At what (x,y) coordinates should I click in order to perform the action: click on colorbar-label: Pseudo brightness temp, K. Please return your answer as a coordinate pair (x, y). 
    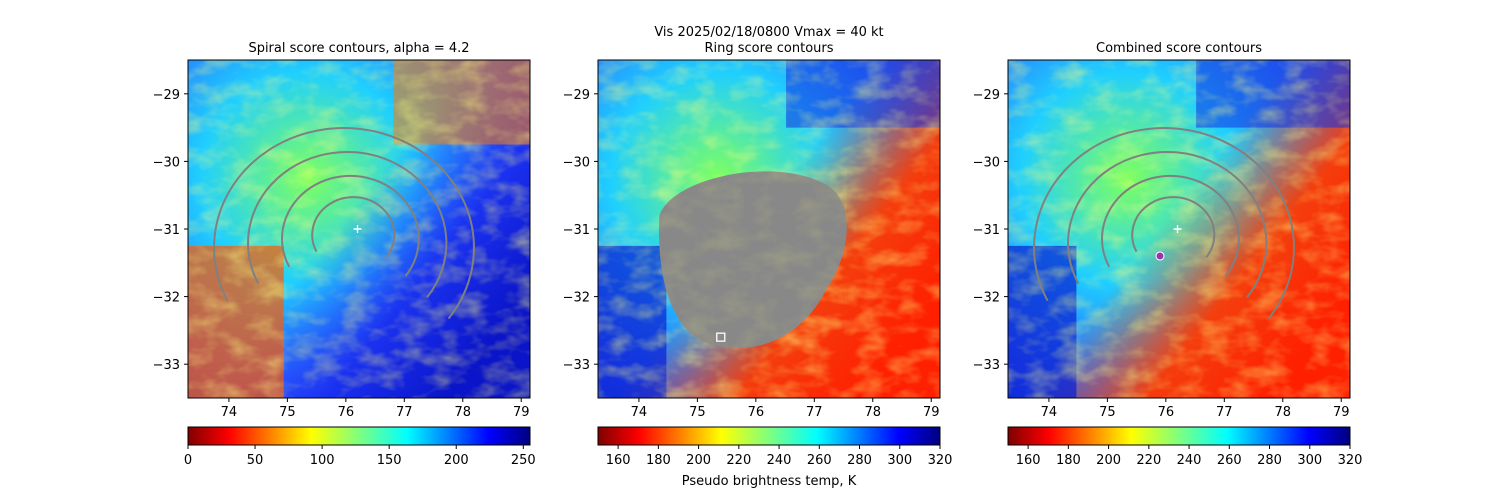
    Looking at the image, I should click on (769, 481).